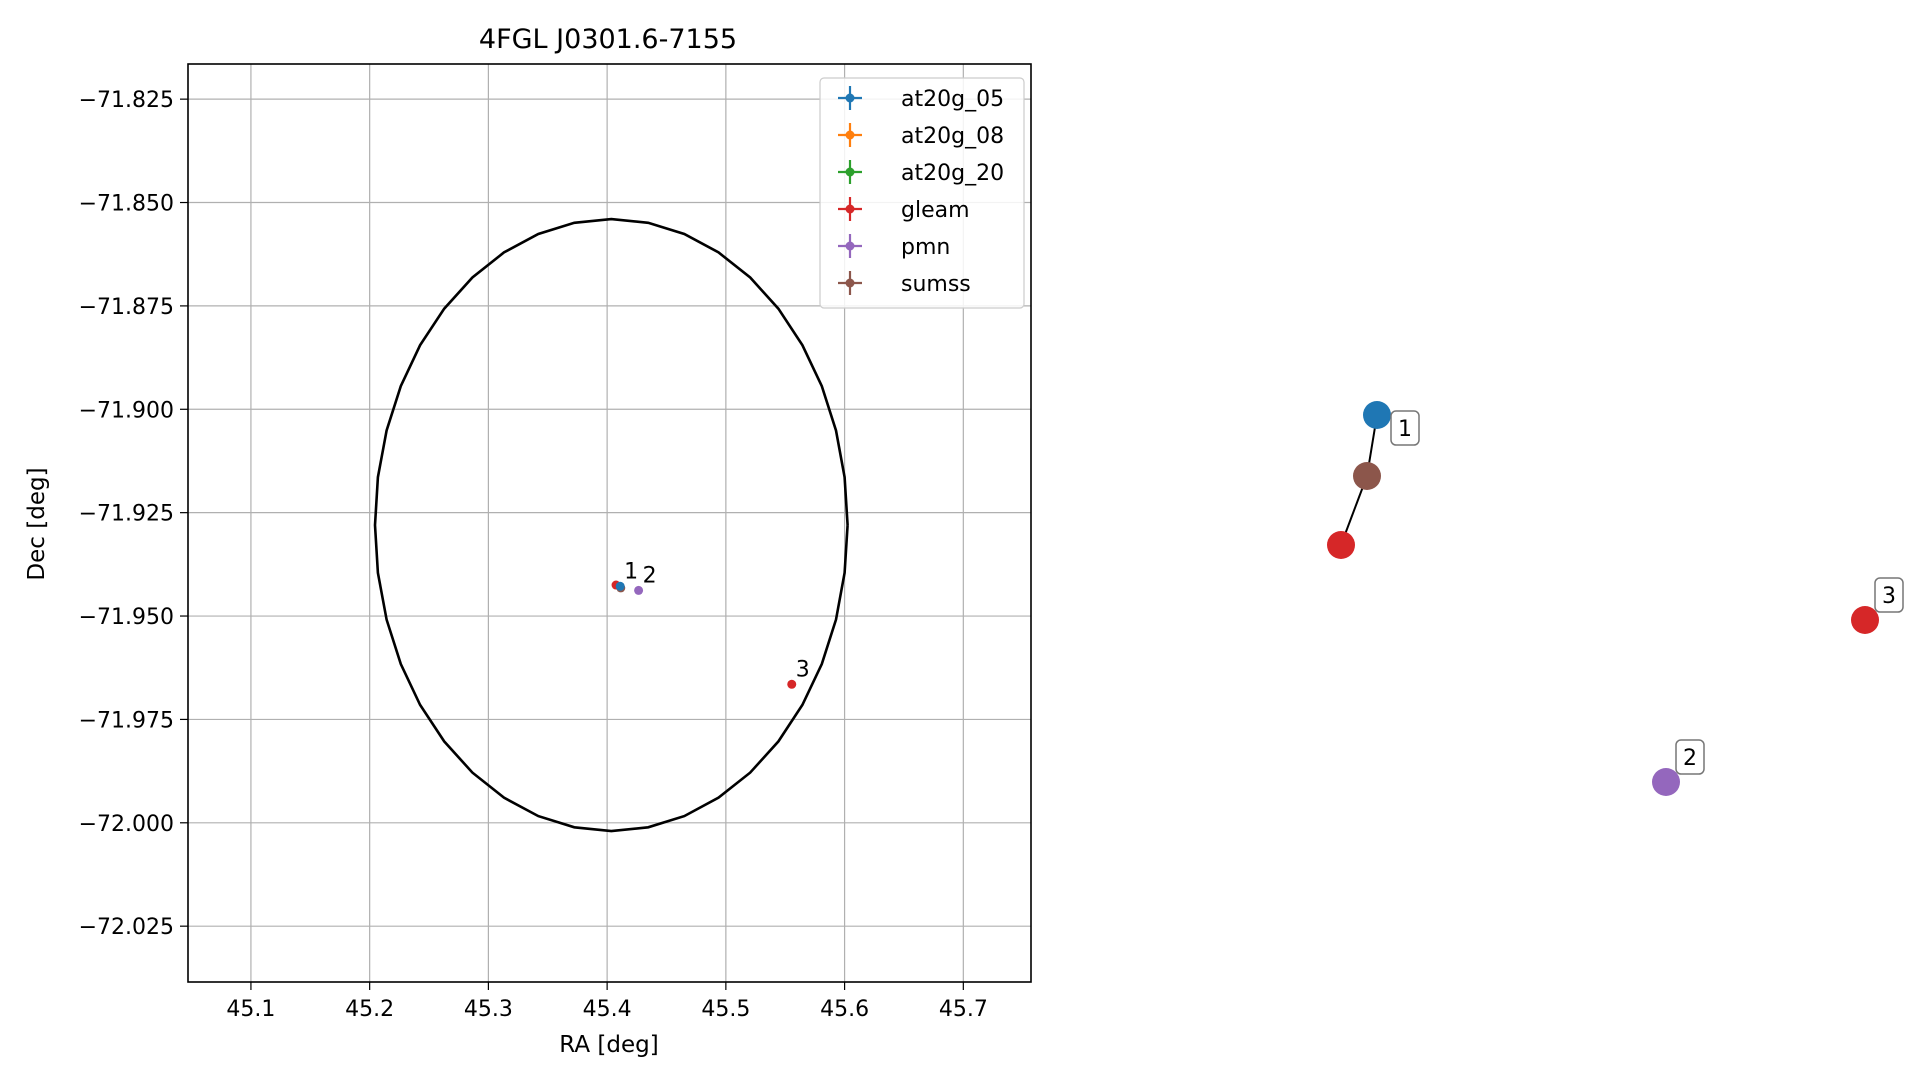 The height and width of the screenshot is (1080, 1919). Describe the element at coordinates (37, 523) in the screenshot. I see `y-axis-label: Dec [deg]` at that location.